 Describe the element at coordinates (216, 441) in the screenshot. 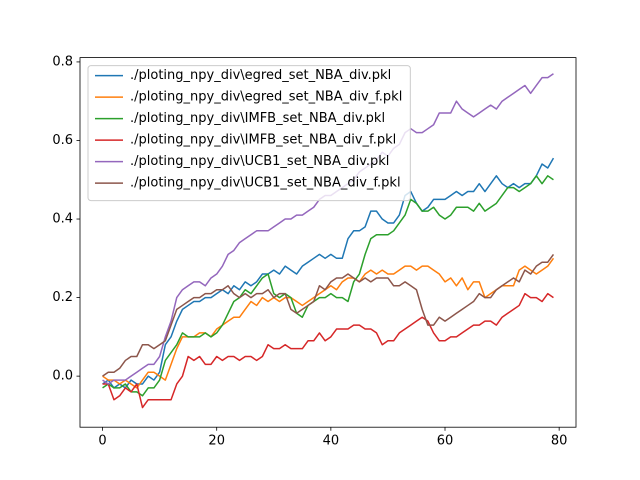

I see `x-tick-label: 20` at that location.